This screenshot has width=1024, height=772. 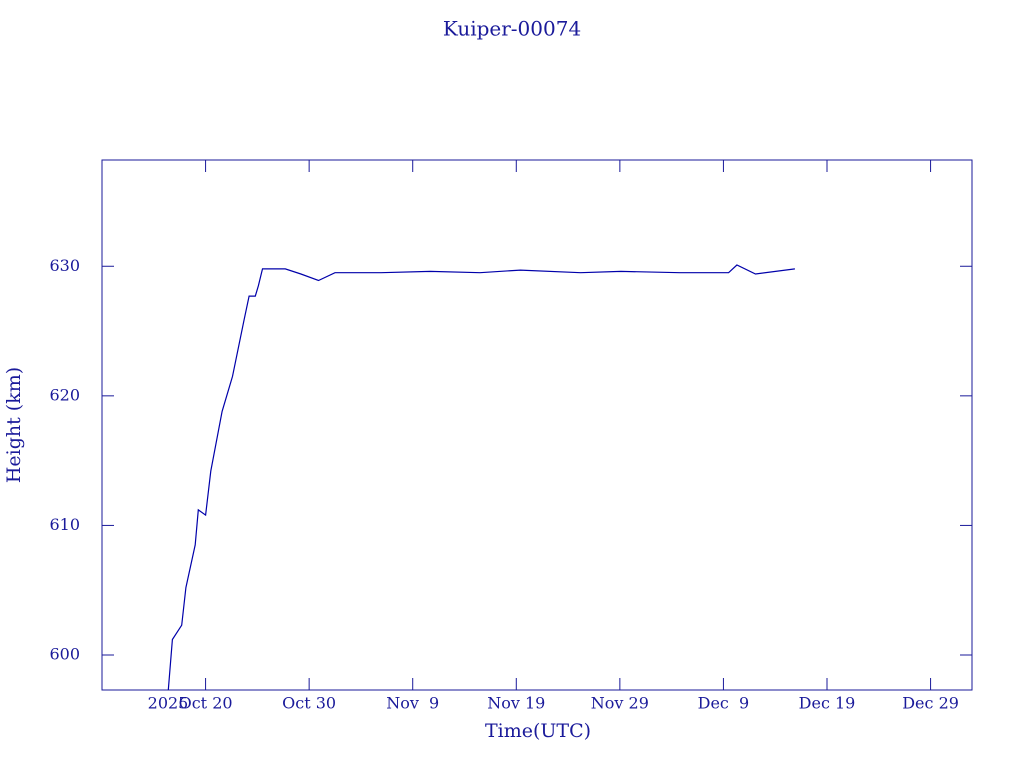 What do you see at coordinates (64, 524) in the screenshot?
I see `y-tick-label: 610` at bounding box center [64, 524].